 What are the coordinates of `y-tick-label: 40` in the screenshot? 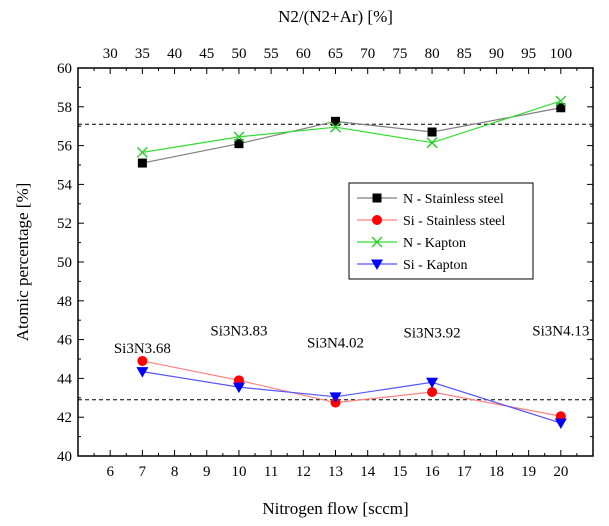 It's located at (64, 457).